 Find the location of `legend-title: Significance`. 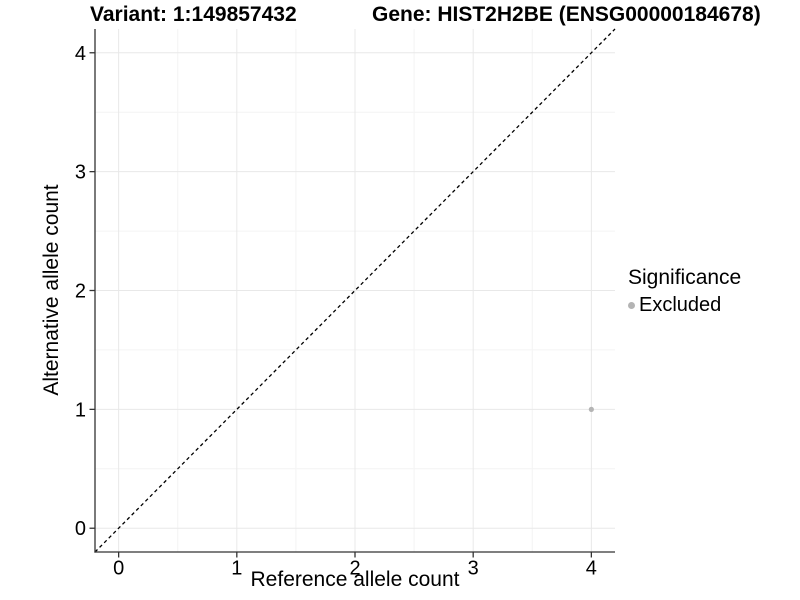

legend-title: Significance is located at coordinates (685, 277).